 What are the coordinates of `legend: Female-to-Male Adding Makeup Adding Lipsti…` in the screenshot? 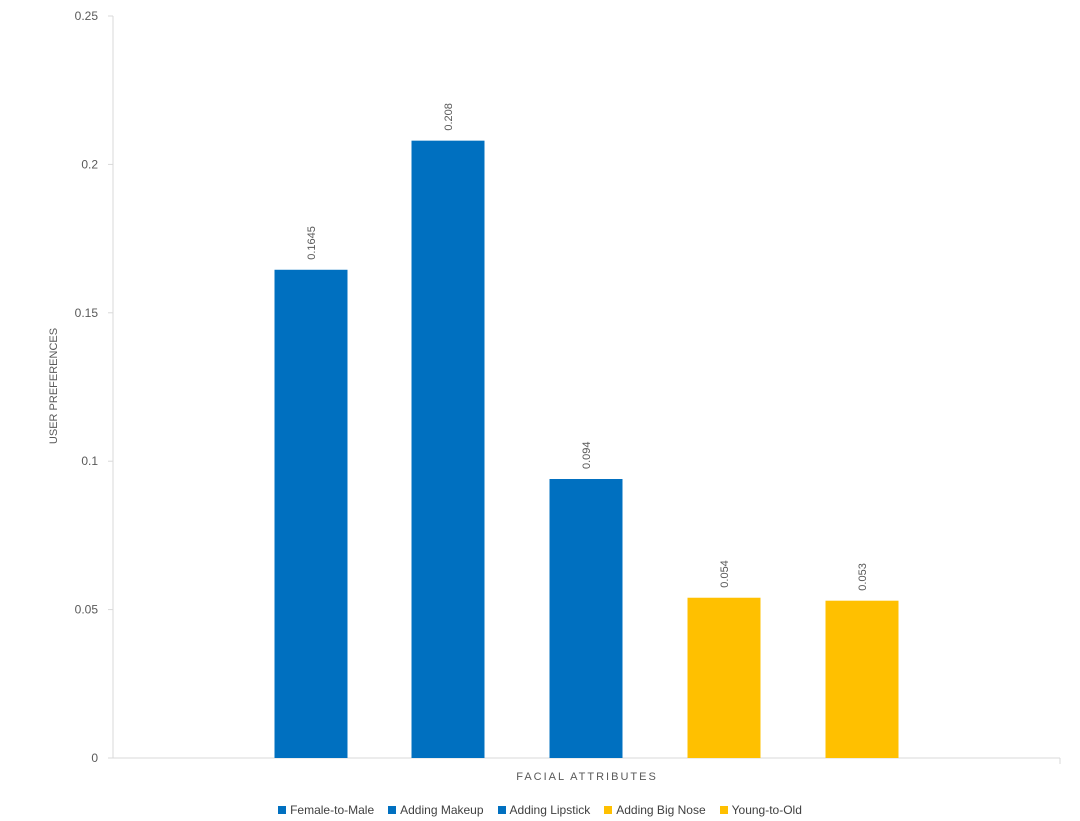 It's located at (540, 810).